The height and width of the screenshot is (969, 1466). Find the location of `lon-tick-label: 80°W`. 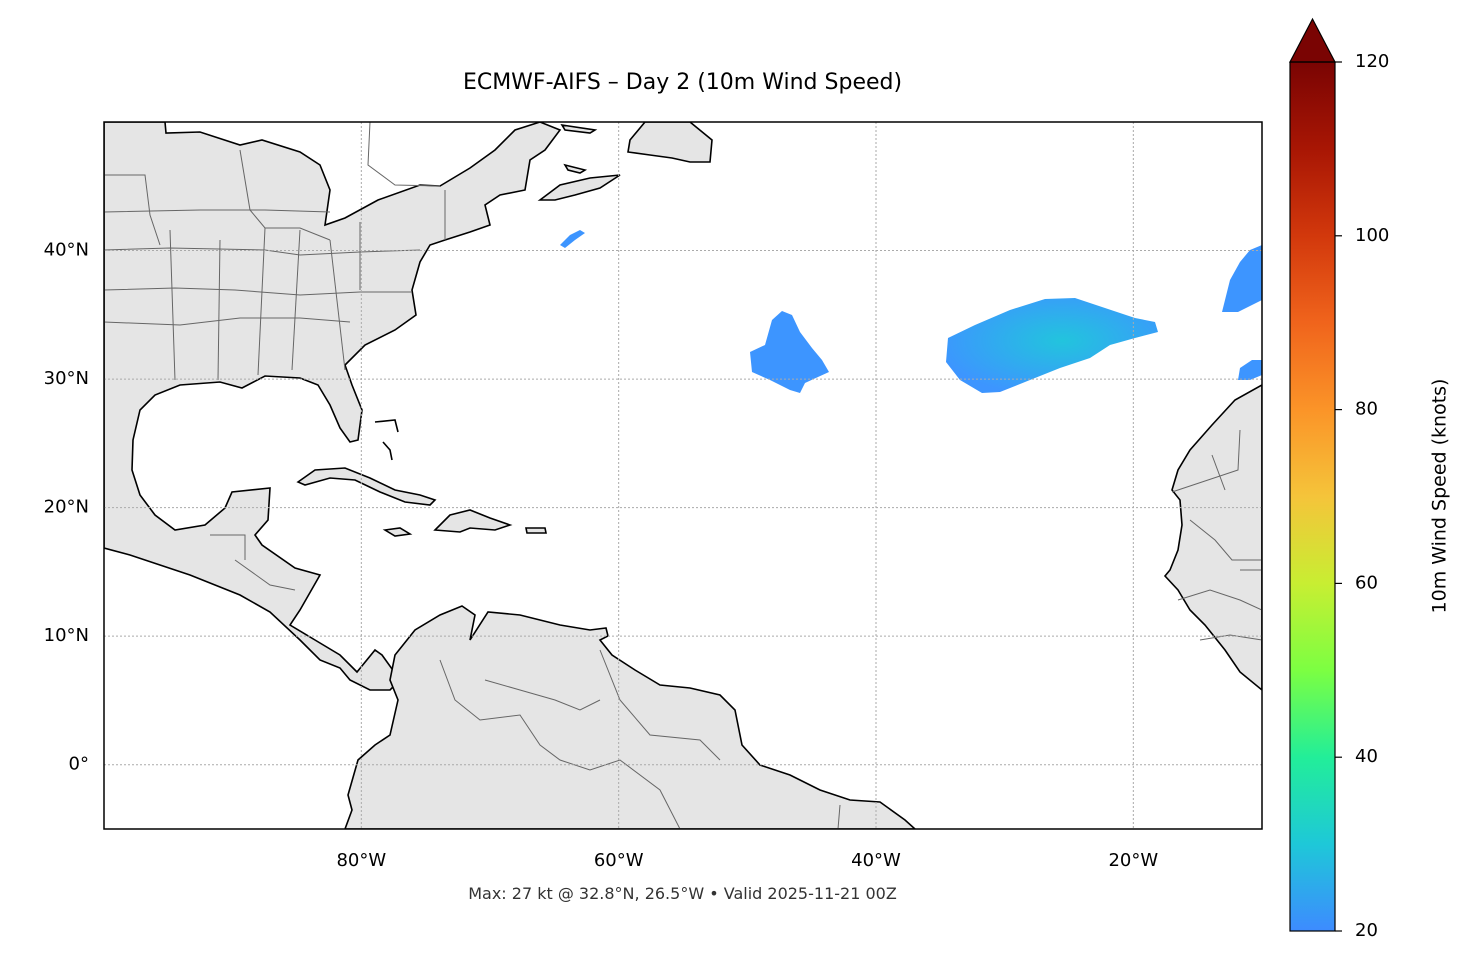

lon-tick-label: 80°W is located at coordinates (361, 860).